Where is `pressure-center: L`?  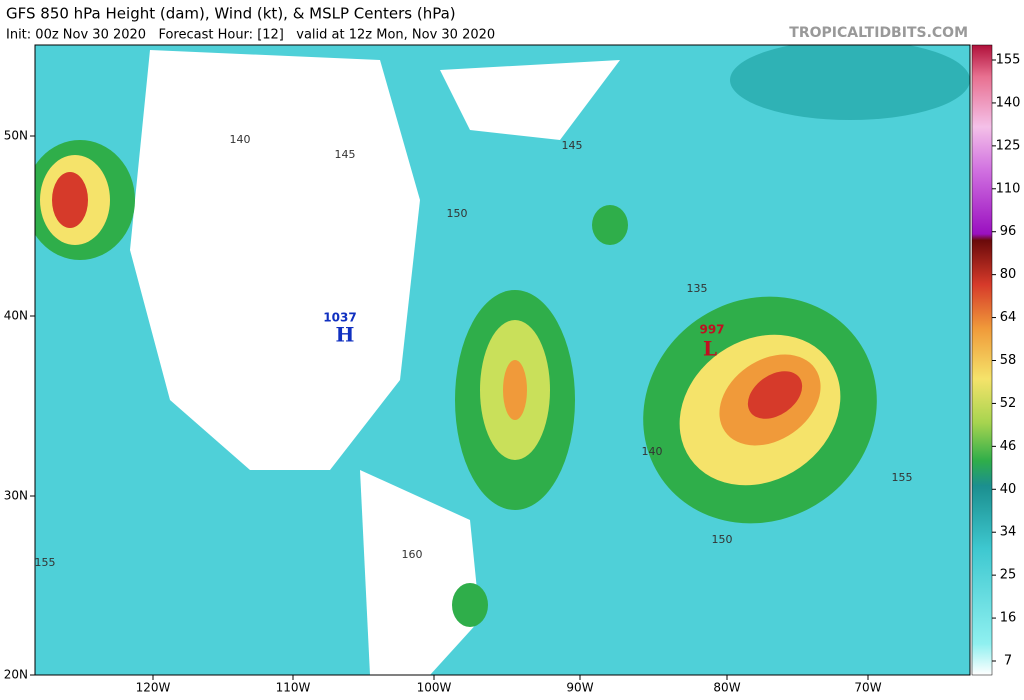 pressure-center: L is located at coordinates (710, 349).